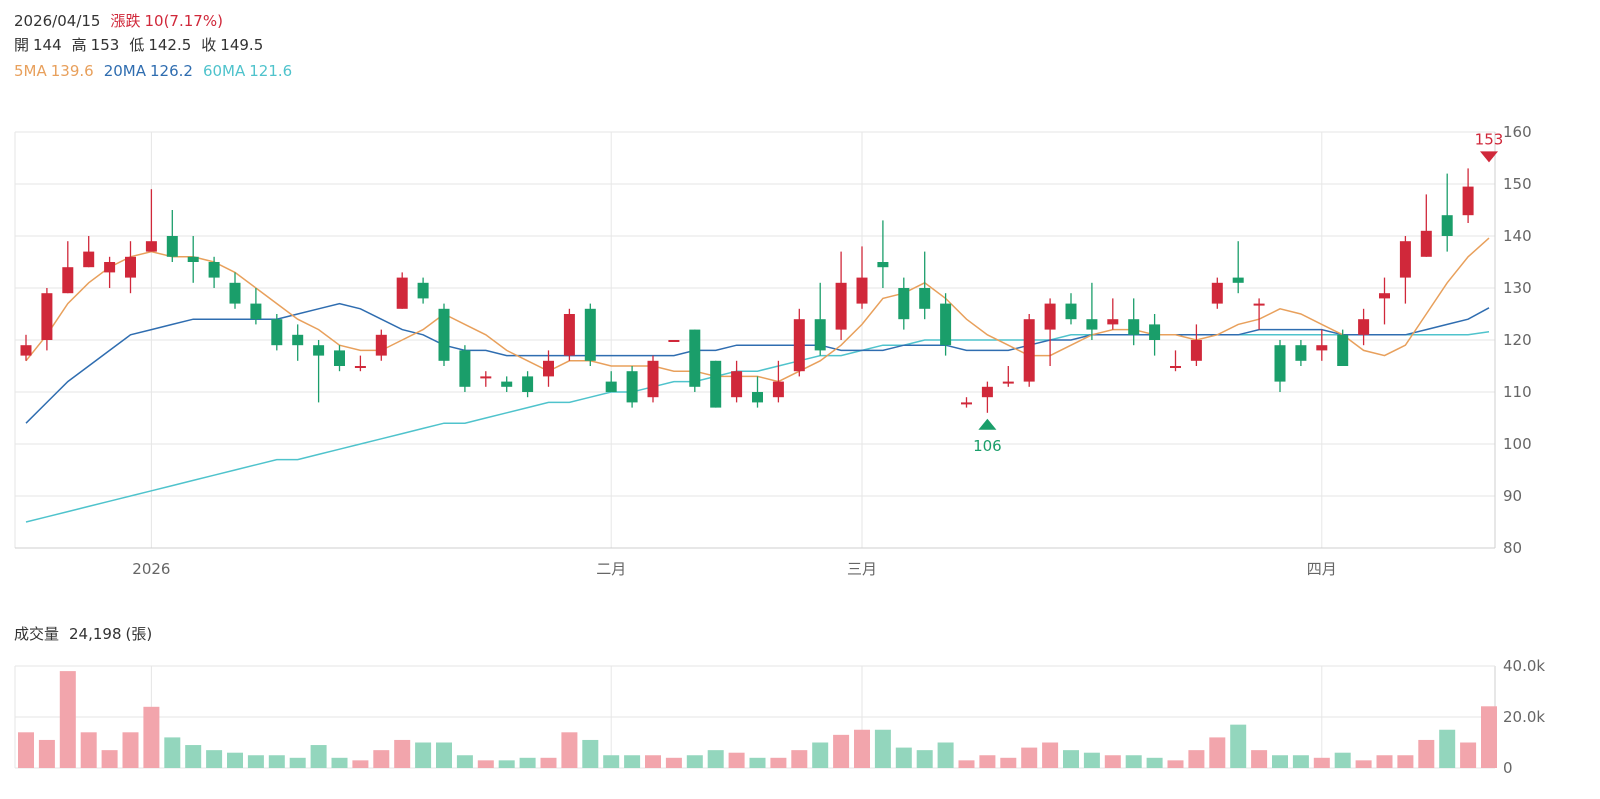 The image size is (1600, 799). Describe the element at coordinates (170, 45) in the screenshot. I see `low-value: 142.5` at that location.